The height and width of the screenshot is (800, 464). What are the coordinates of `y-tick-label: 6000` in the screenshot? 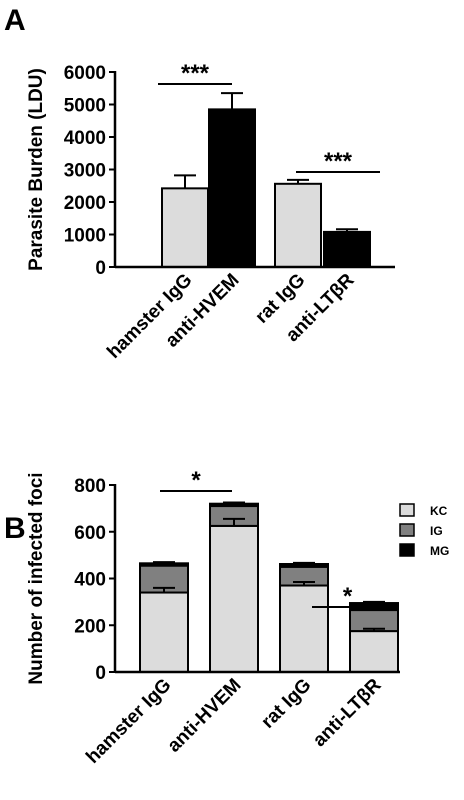 It's located at (85, 73).